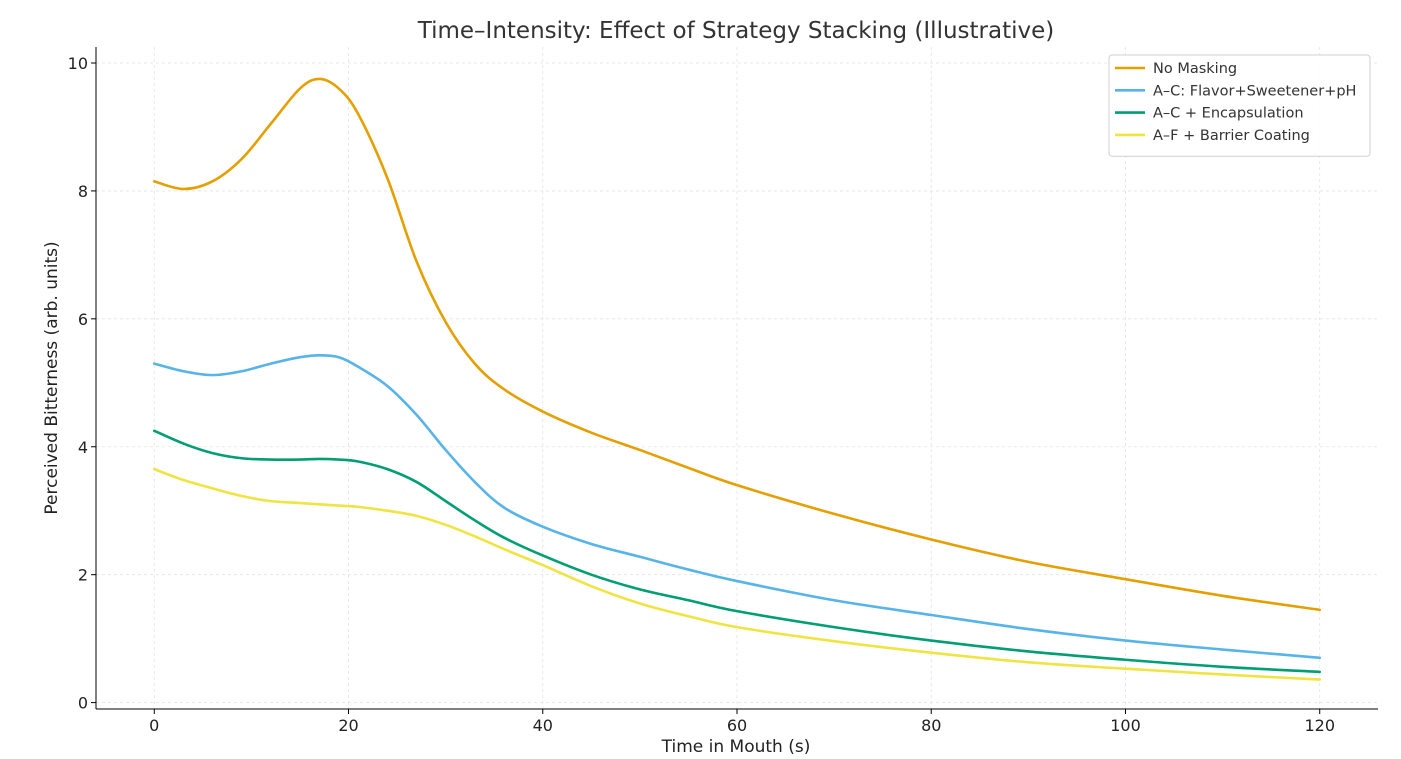  What do you see at coordinates (543, 725) in the screenshot?
I see `x-tick-label: 40` at bounding box center [543, 725].